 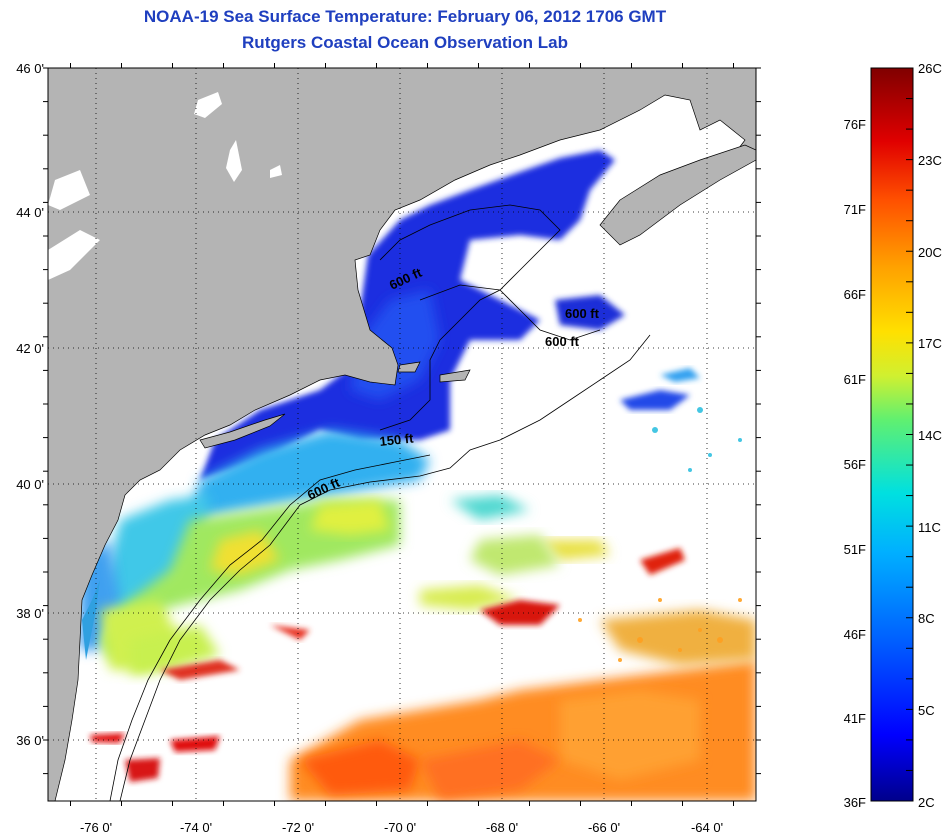 I want to click on colorbar-c-label: 23C, so click(x=930, y=160).